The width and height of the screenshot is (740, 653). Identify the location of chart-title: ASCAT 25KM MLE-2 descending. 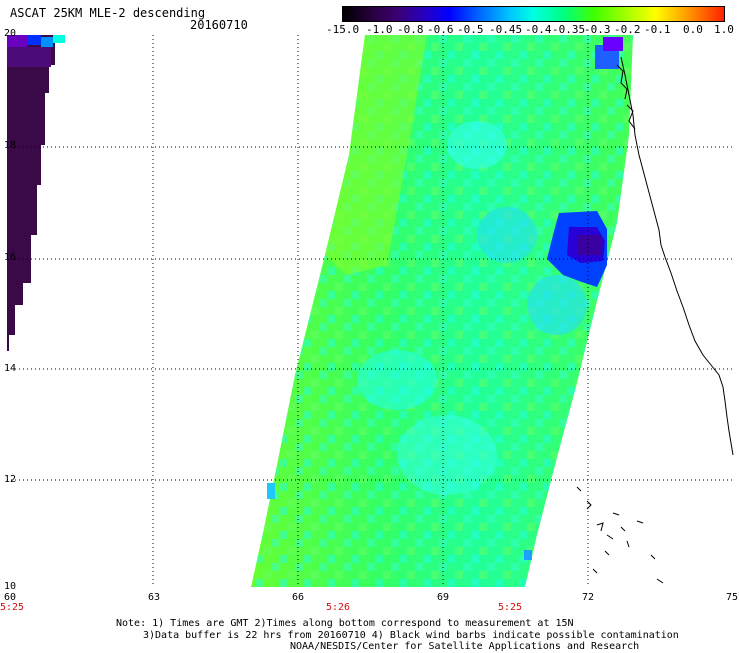
(108, 13).